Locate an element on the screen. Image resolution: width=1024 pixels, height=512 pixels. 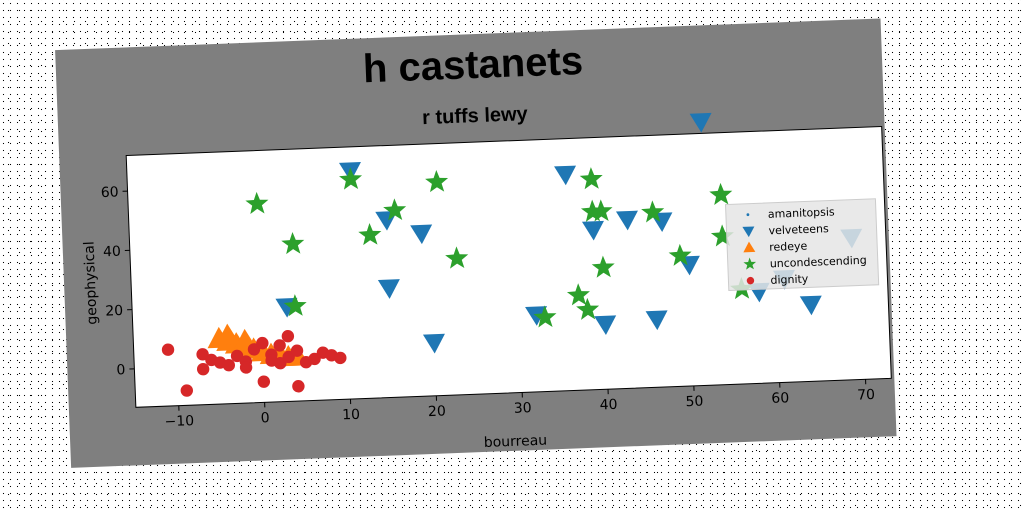
legend-marker-amanitopsis is located at coordinates (748, 215).